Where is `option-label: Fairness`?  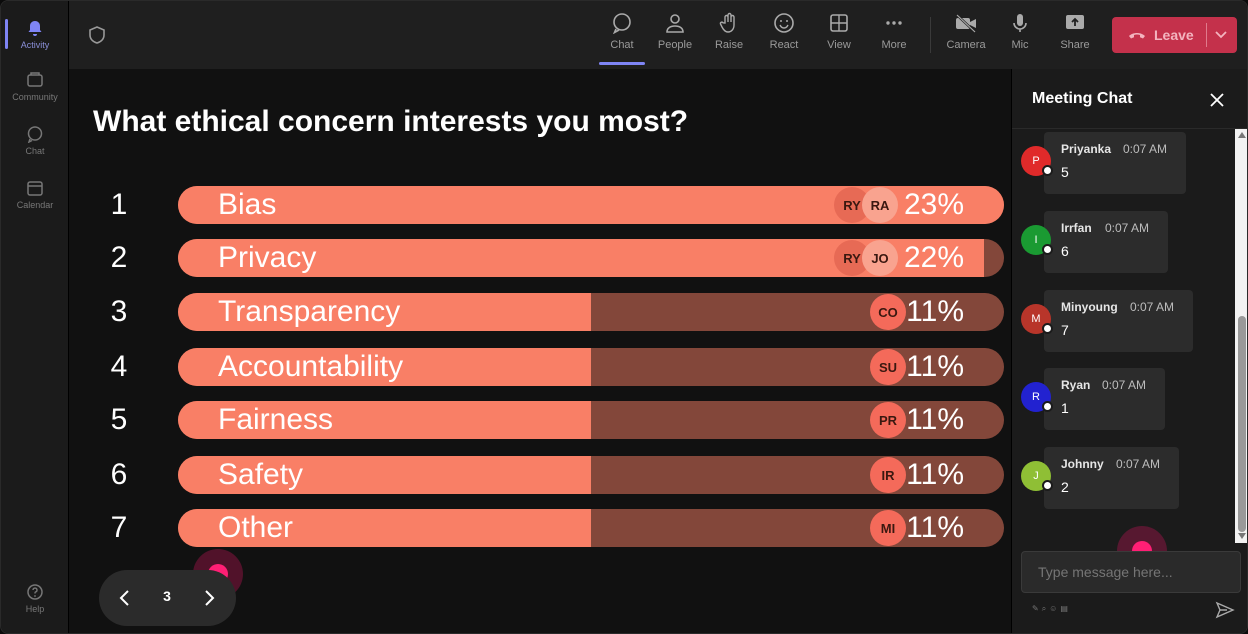
option-label: Fairness is located at coordinates (276, 419).